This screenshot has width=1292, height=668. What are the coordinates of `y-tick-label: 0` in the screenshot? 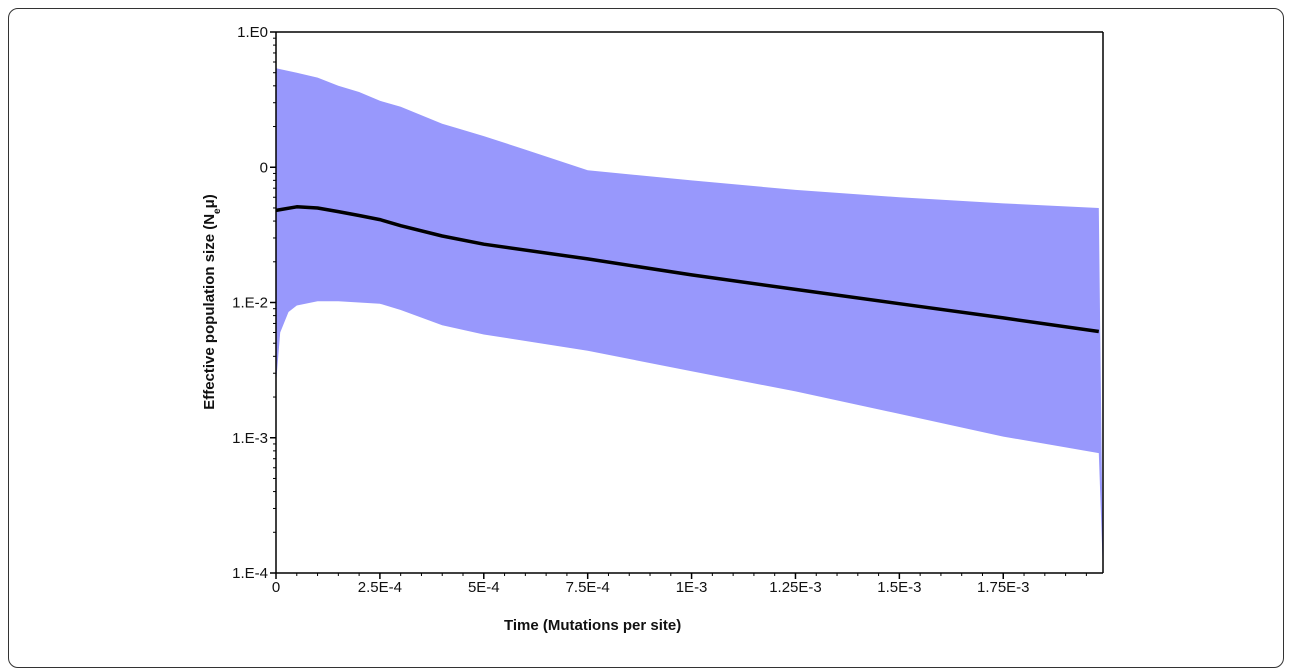 It's located at (264, 167).